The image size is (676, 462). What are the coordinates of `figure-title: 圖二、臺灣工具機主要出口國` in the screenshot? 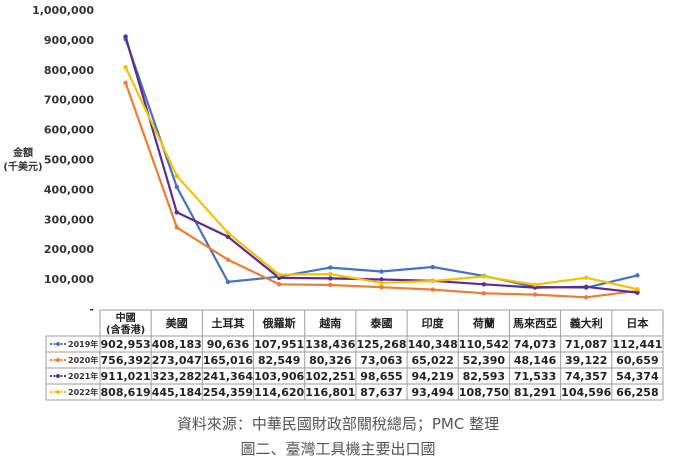 It's located at (338, 449).